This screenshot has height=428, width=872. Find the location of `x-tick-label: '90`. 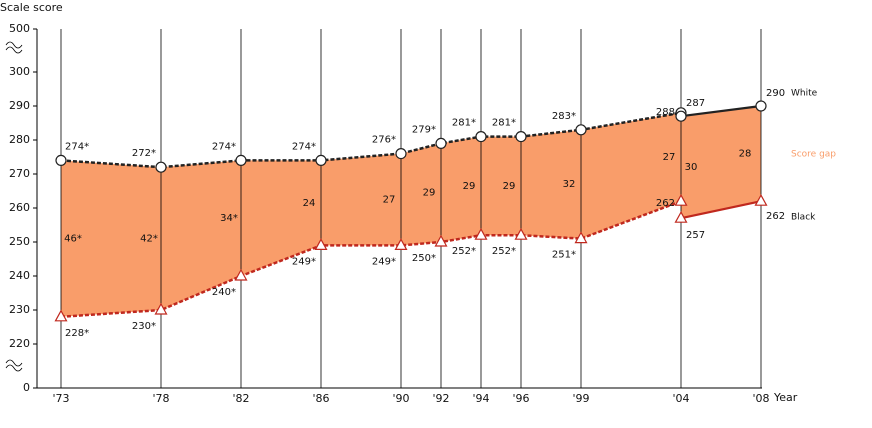

x-tick-label: '90 is located at coordinates (400, 398).